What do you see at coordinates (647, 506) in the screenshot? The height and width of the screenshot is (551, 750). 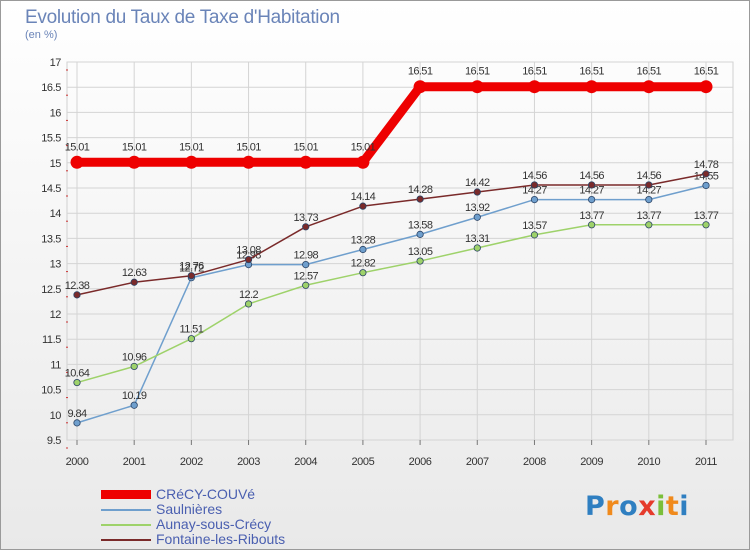 I see `logo-letter: x` at bounding box center [647, 506].